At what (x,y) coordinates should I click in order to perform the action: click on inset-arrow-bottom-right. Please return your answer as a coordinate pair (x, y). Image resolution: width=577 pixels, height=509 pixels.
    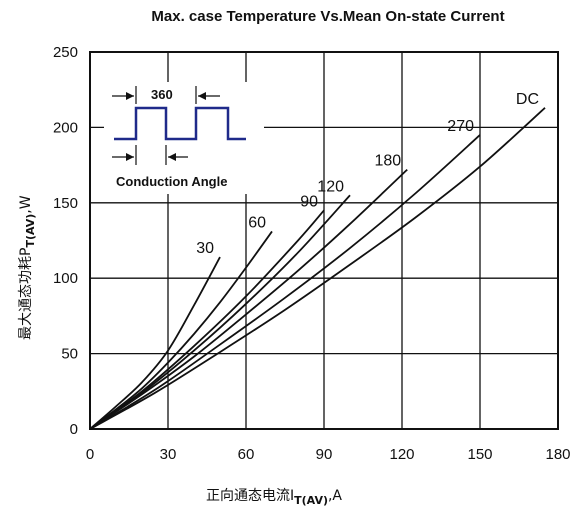
    Looking at the image, I should click on (172, 157).